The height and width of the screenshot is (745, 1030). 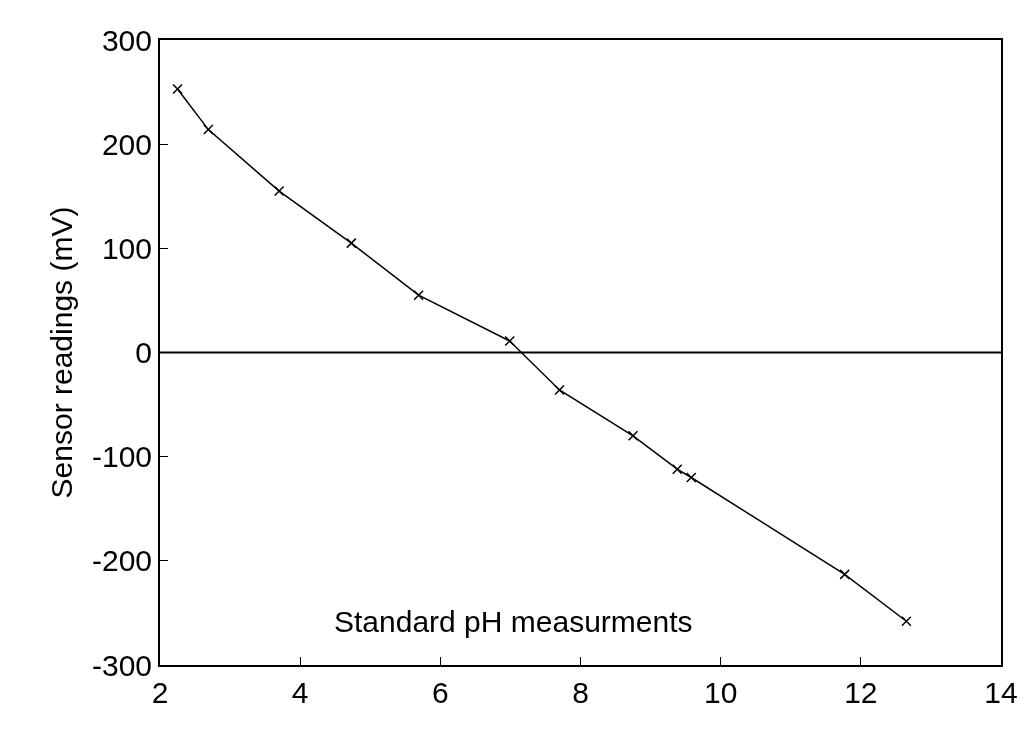 What do you see at coordinates (440, 692) in the screenshot?
I see `x-tick-label: 6` at bounding box center [440, 692].